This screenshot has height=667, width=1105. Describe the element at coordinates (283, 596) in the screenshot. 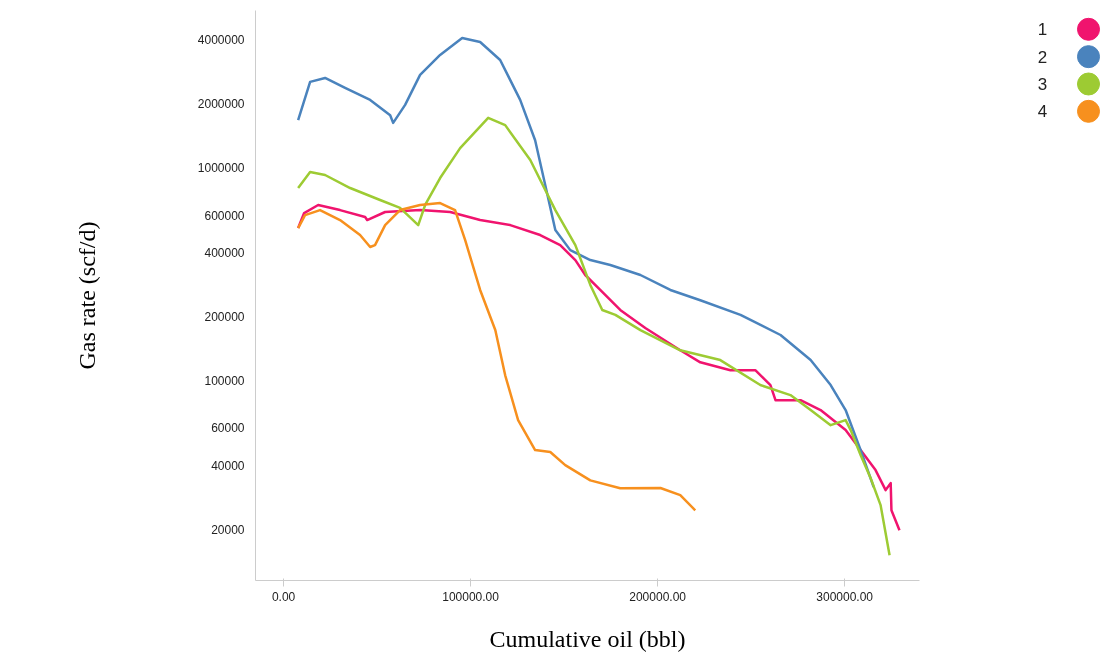

I see `x-tick-label: 0.00` at that location.